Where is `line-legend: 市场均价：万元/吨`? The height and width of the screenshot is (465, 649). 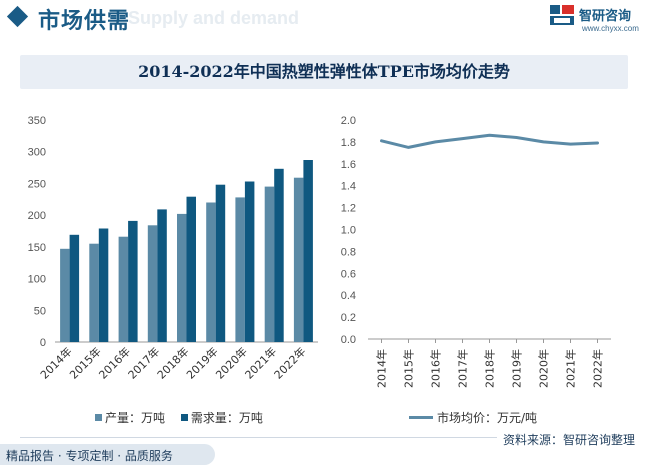
line-legend: 市场均价：万元/吨 is located at coordinates (479, 417).